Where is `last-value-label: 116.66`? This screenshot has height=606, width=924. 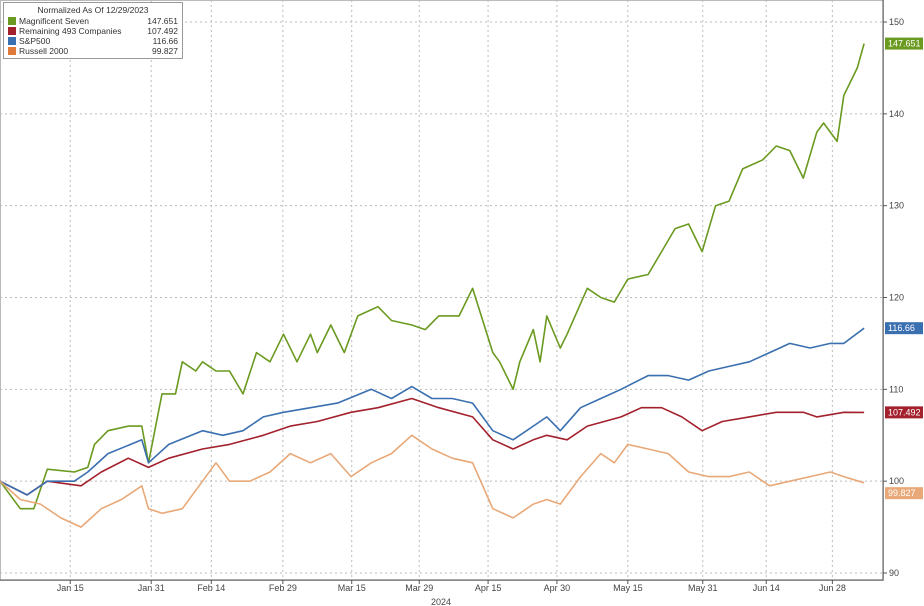
last-value-label: 116.66 is located at coordinates (901, 328).